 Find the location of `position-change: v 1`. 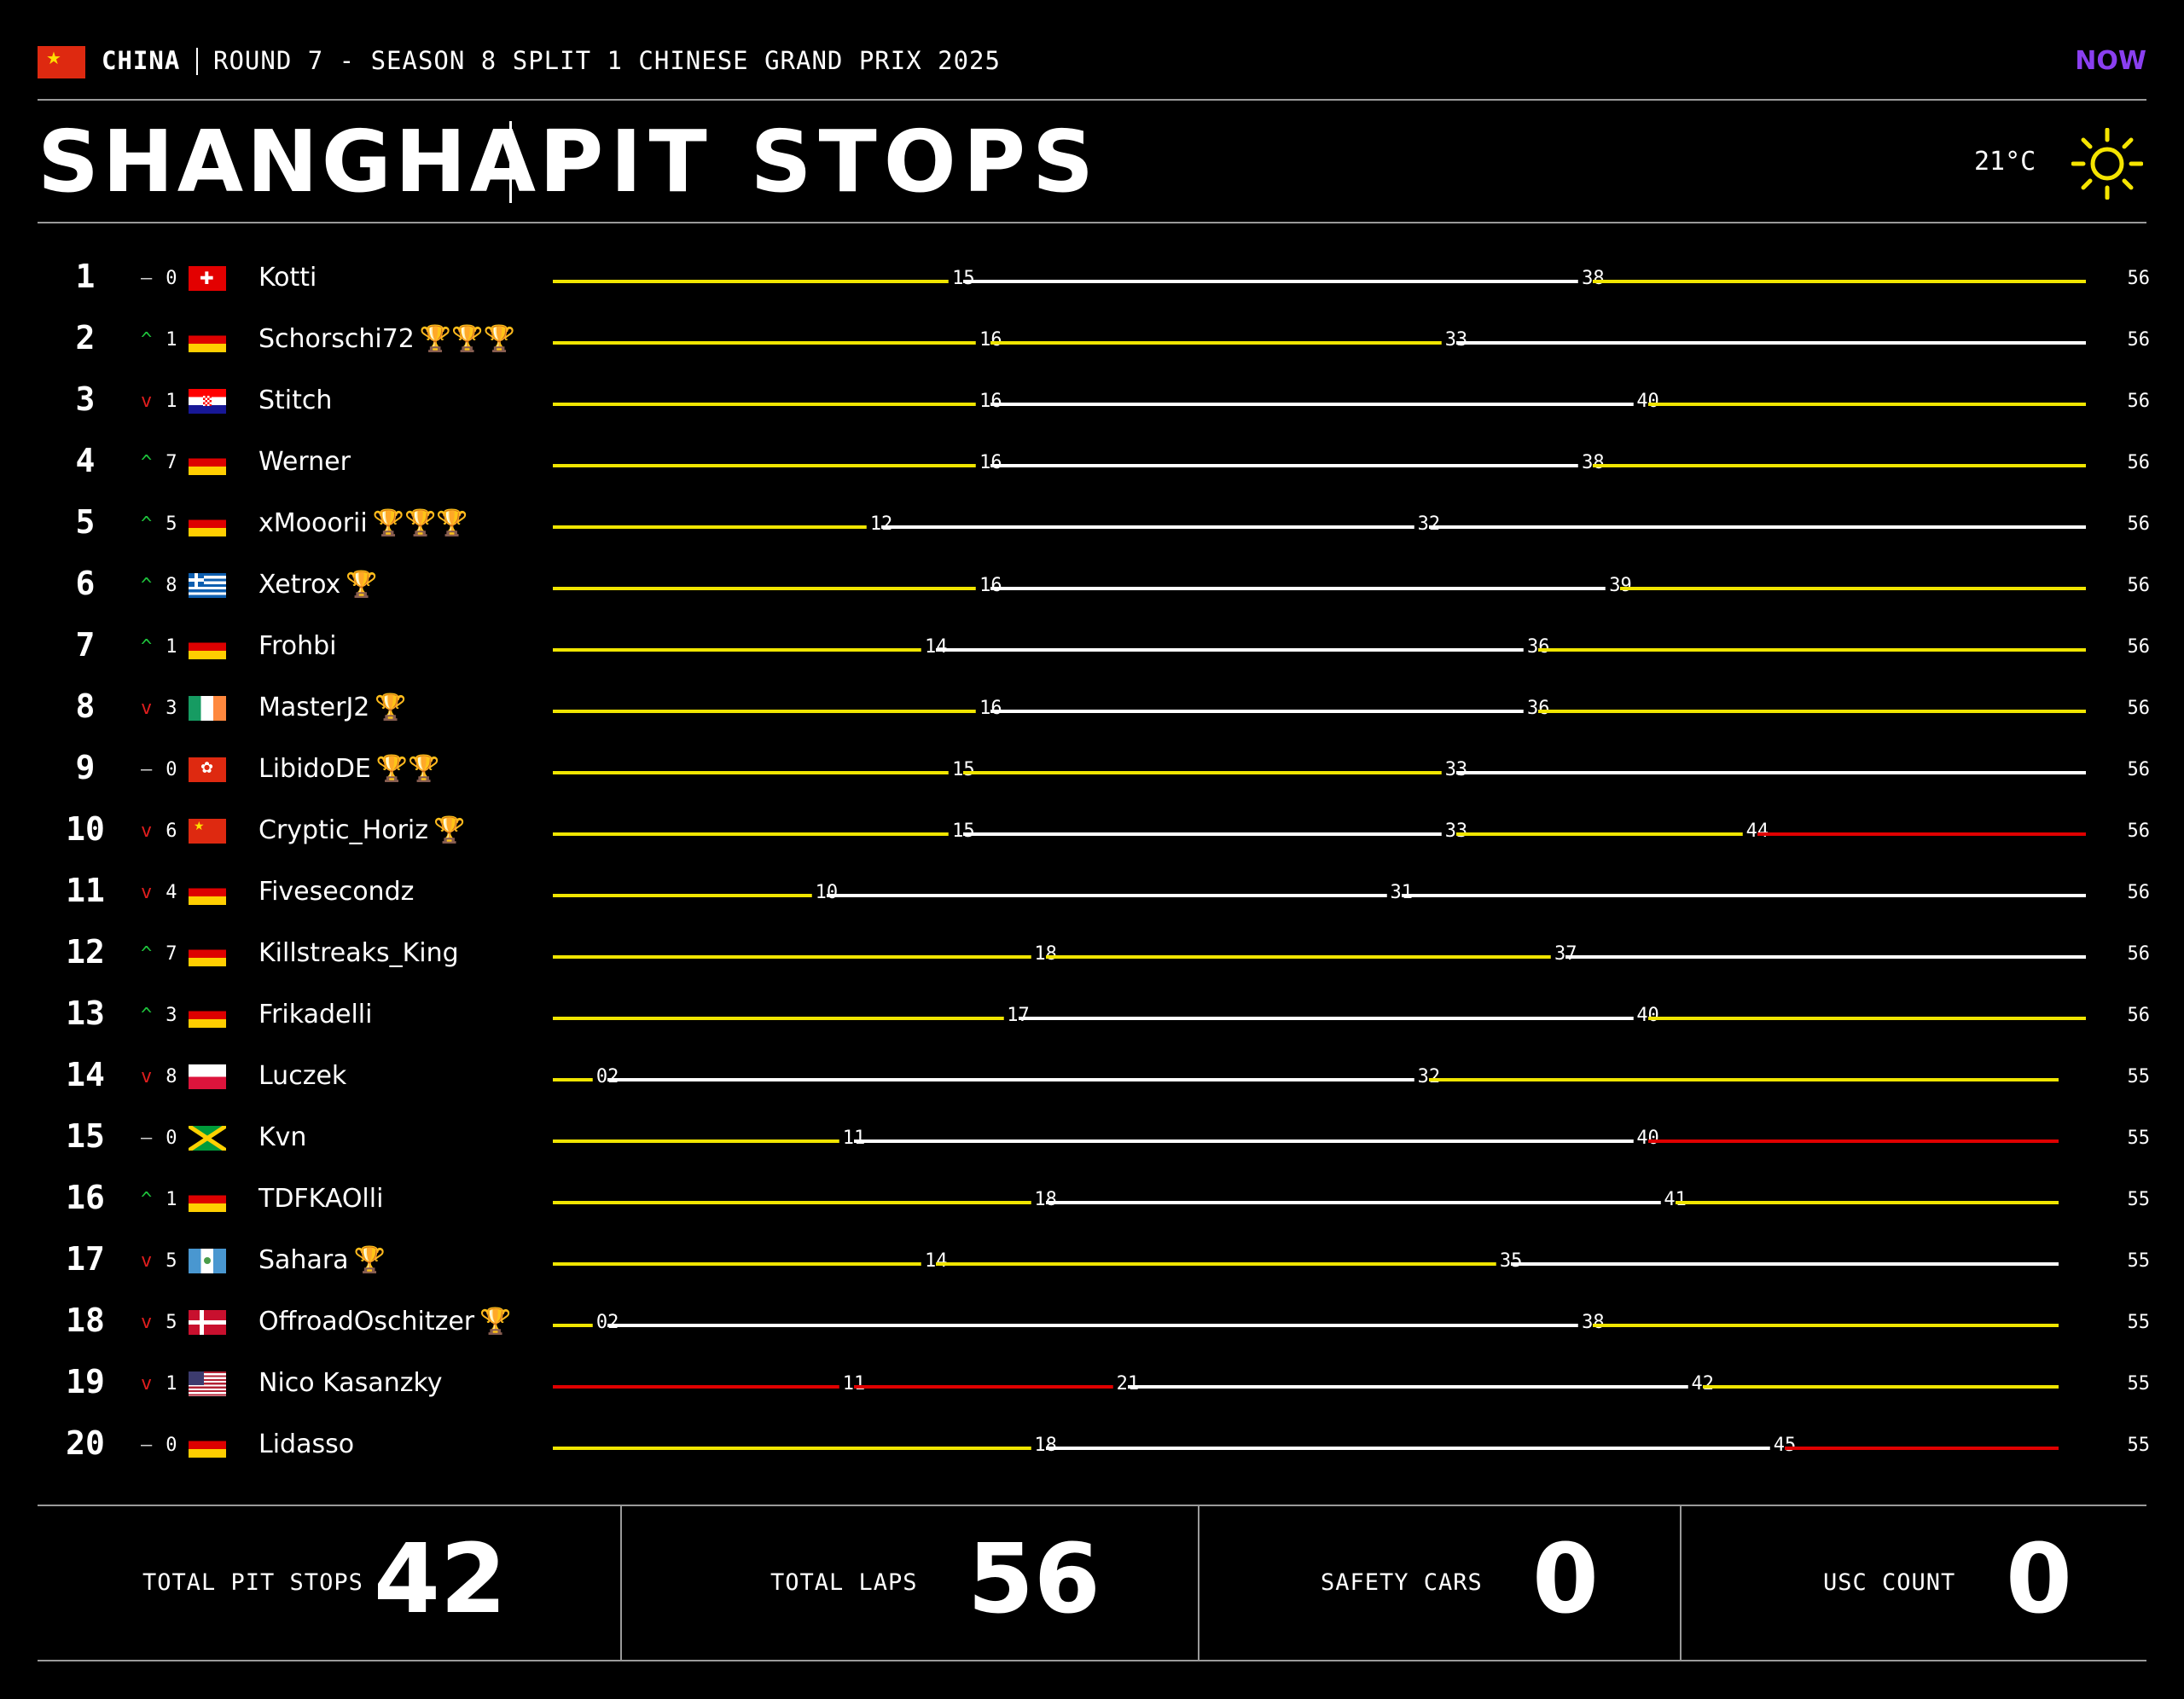

position-change: v 1 is located at coordinates (159, 1384).